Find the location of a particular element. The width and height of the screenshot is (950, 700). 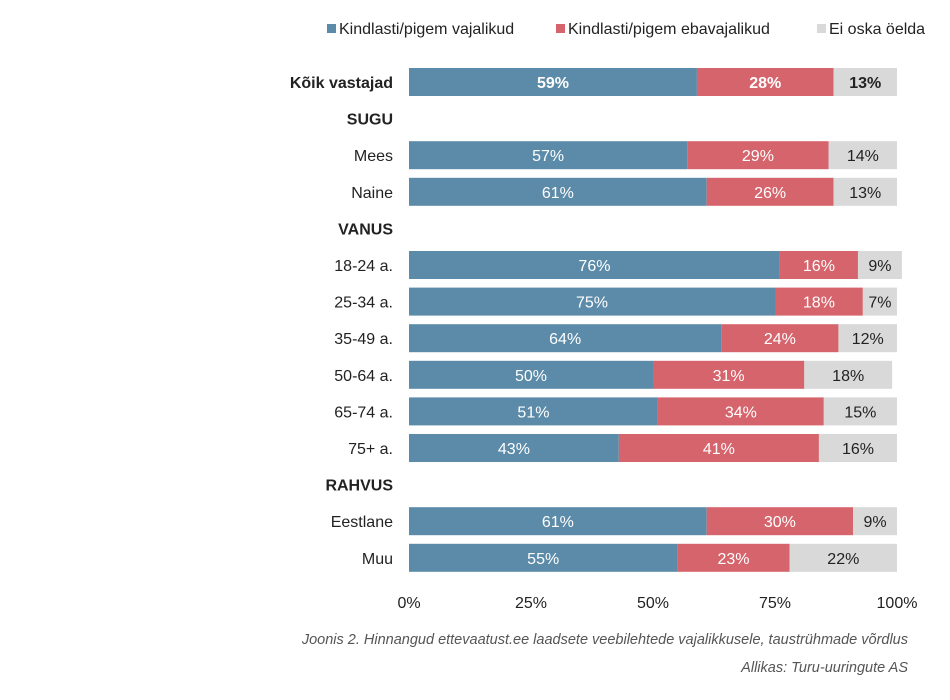

data-label: 15% is located at coordinates (860, 412).